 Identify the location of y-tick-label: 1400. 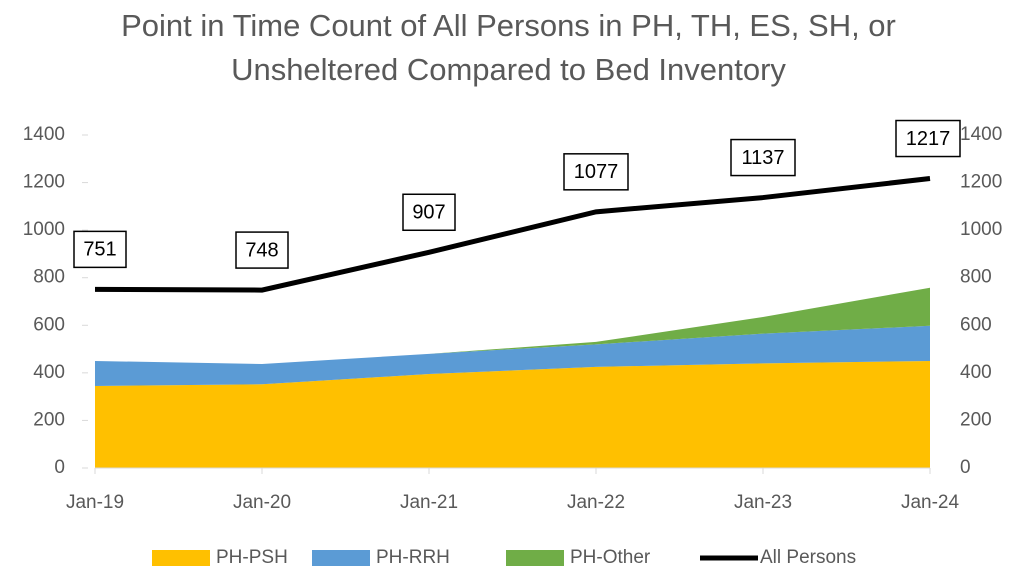
(44, 134).